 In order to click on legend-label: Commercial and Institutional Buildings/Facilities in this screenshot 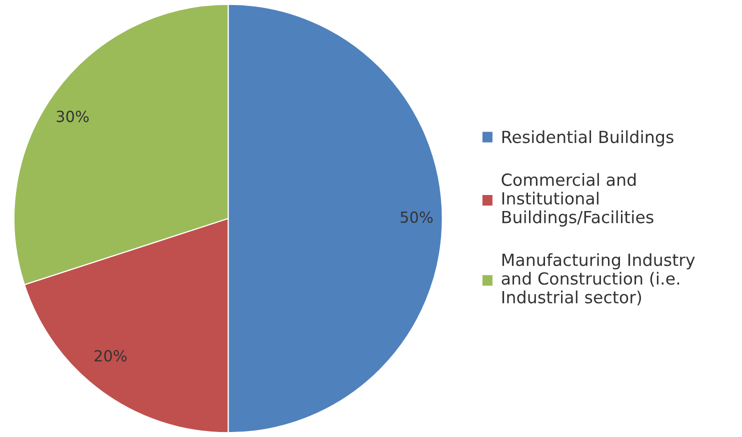, I will do `click(578, 200)`.